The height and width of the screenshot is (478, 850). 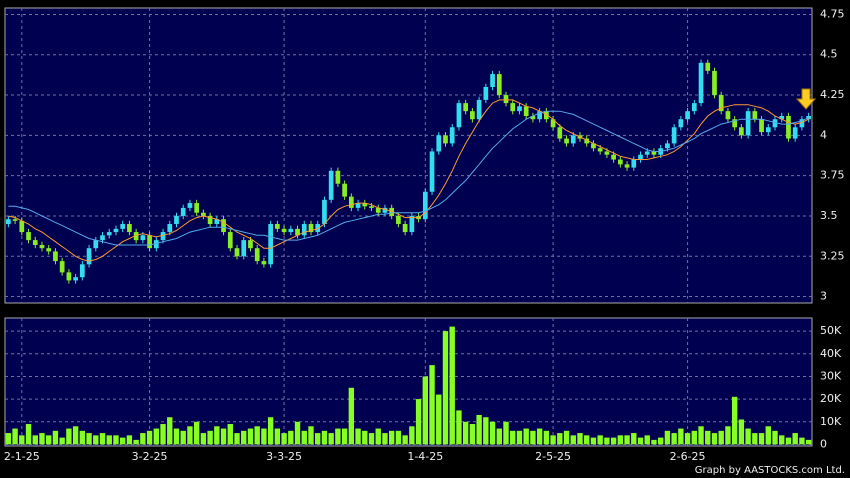 I want to click on y-tick-label: 30K, so click(x=831, y=375).